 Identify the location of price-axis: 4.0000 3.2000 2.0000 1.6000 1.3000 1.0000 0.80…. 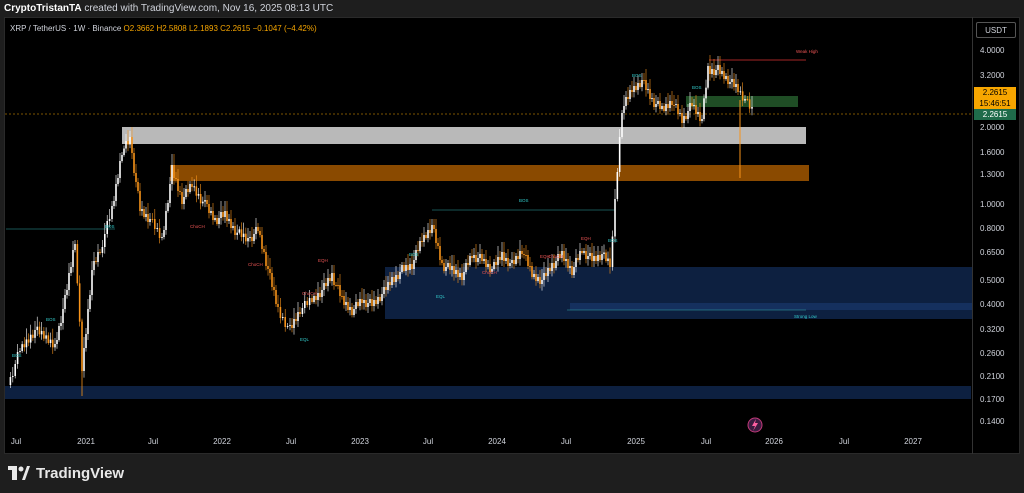
(992, 236).